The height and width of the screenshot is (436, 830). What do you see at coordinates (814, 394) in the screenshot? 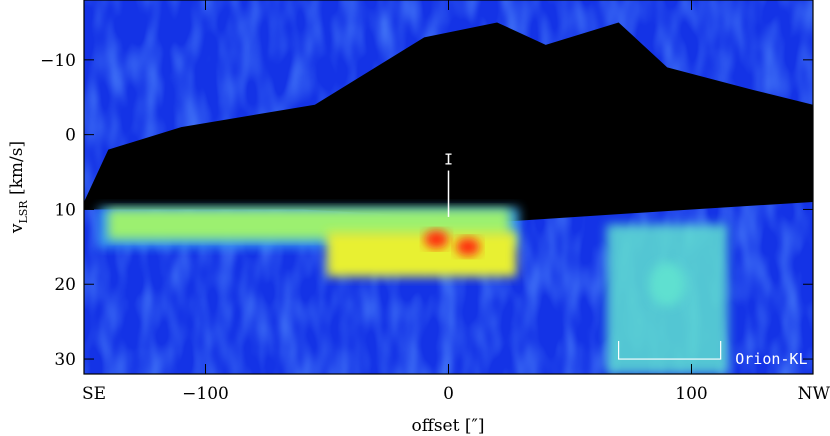
I see `x-end-label-right: NW` at bounding box center [814, 394].